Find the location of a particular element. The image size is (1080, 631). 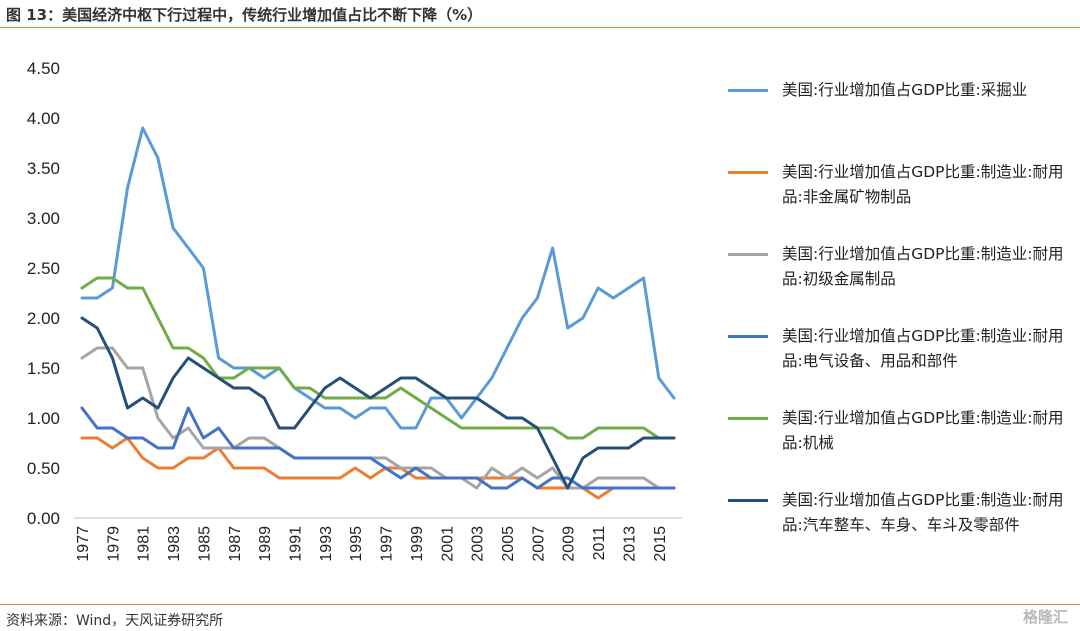

legend-item-4: 美国:行业增加值占GDP比重:制造业:耐用品:电气设备、用品和部件 is located at coordinates (900, 365).